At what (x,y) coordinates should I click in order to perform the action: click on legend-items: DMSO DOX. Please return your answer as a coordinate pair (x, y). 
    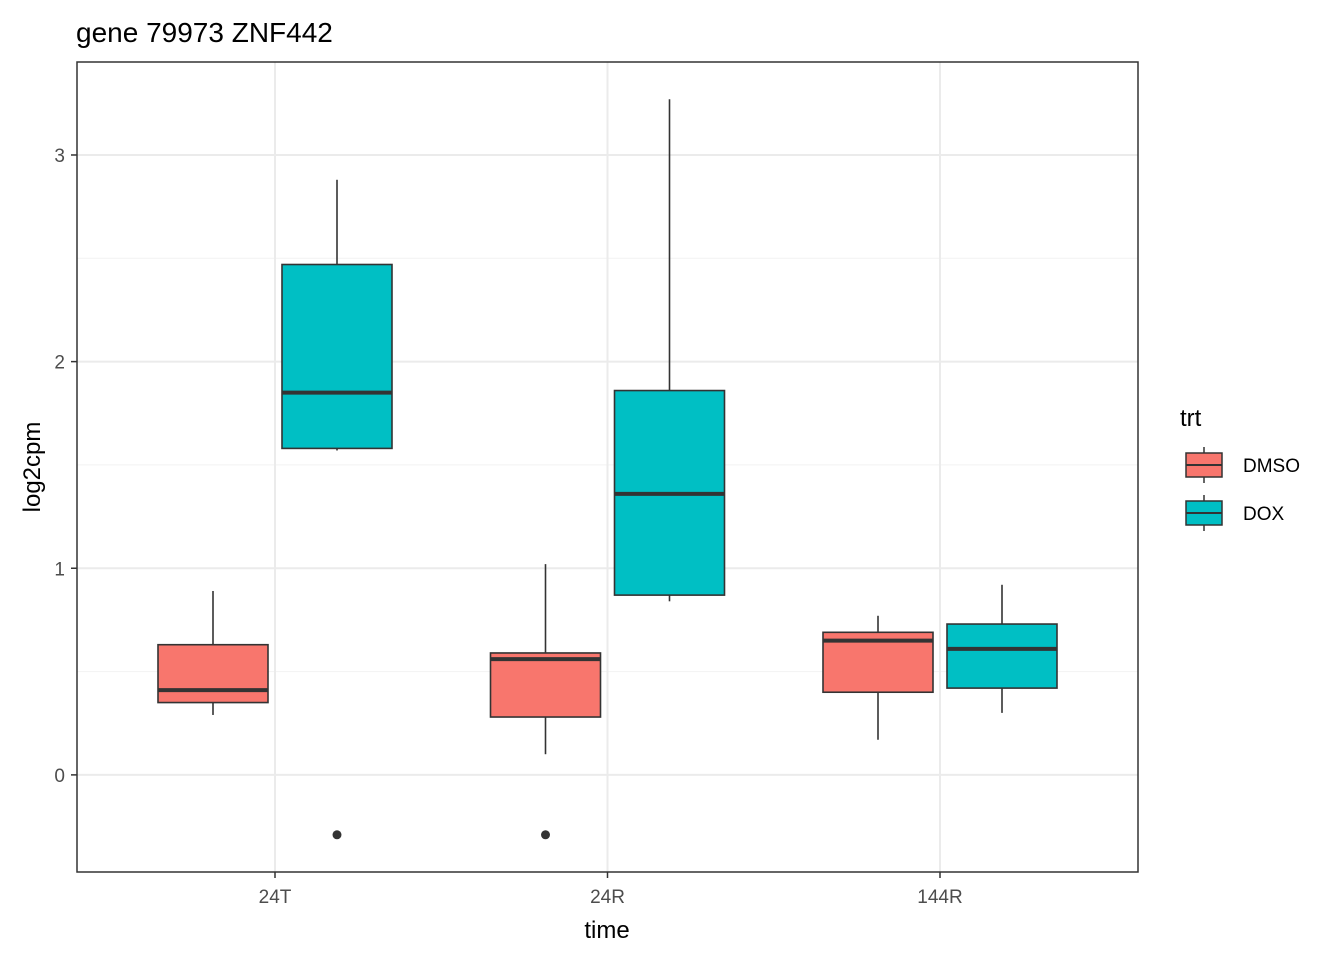
    Looking at the image, I should click on (1242, 489).